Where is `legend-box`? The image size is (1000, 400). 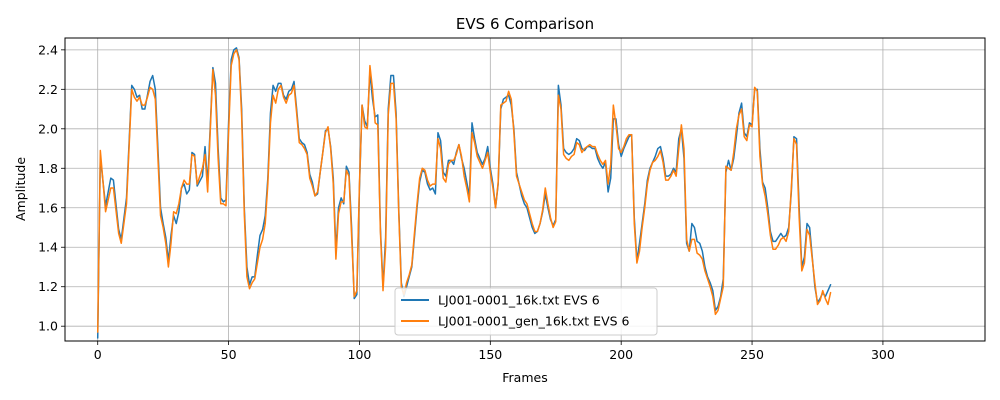 legend-box is located at coordinates (526, 311).